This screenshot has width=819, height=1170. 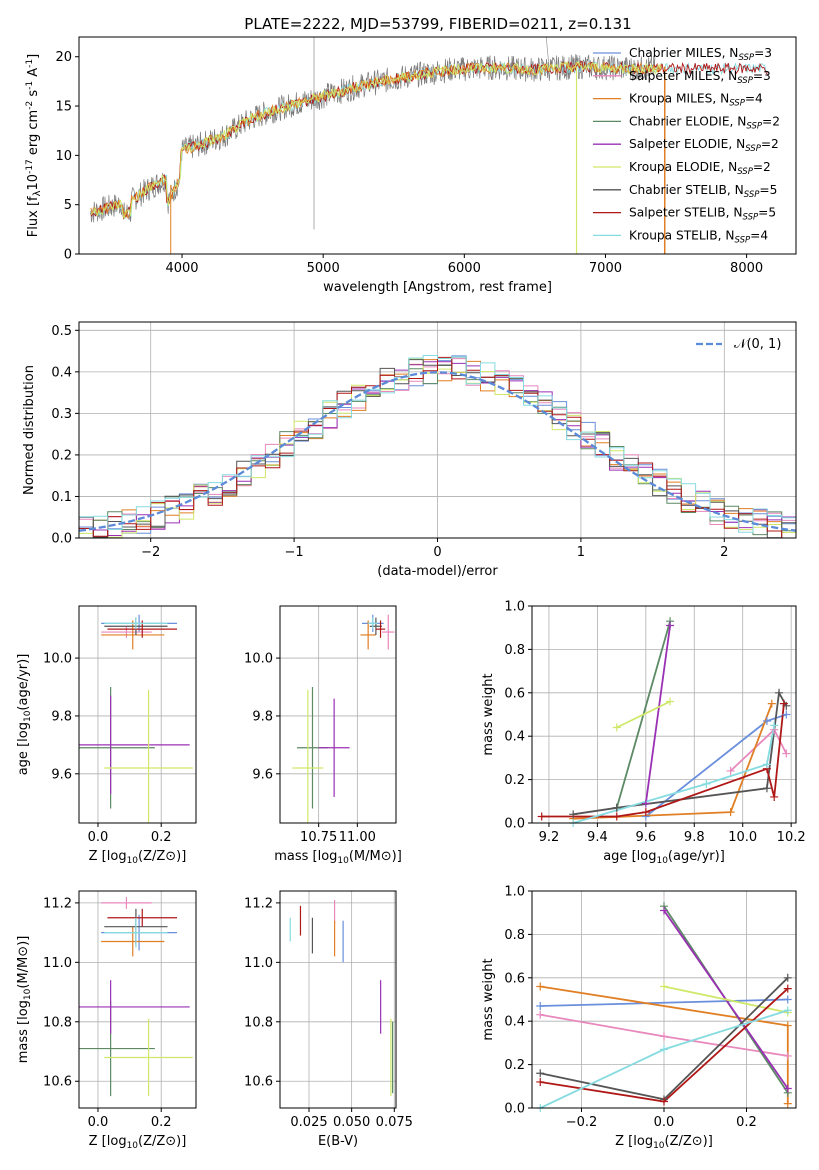 What do you see at coordinates (338, 714) in the screenshot?
I see `age-vs-mass-grid` at bounding box center [338, 714].